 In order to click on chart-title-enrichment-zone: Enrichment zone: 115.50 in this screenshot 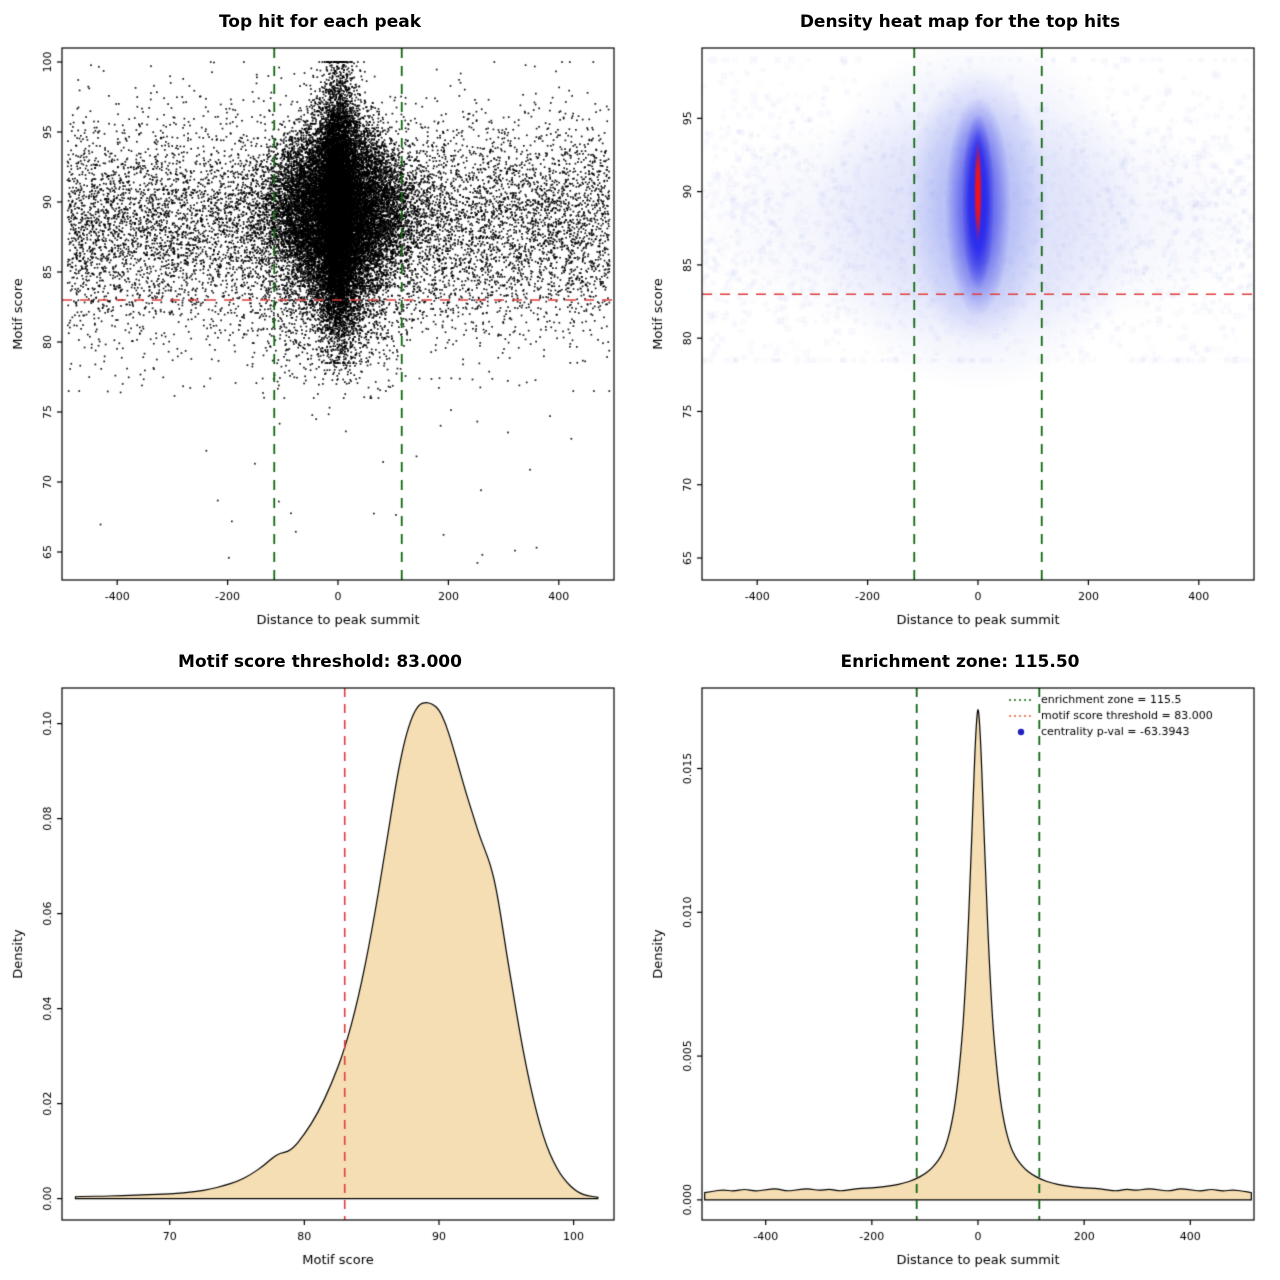, I will do `click(960, 662)`.